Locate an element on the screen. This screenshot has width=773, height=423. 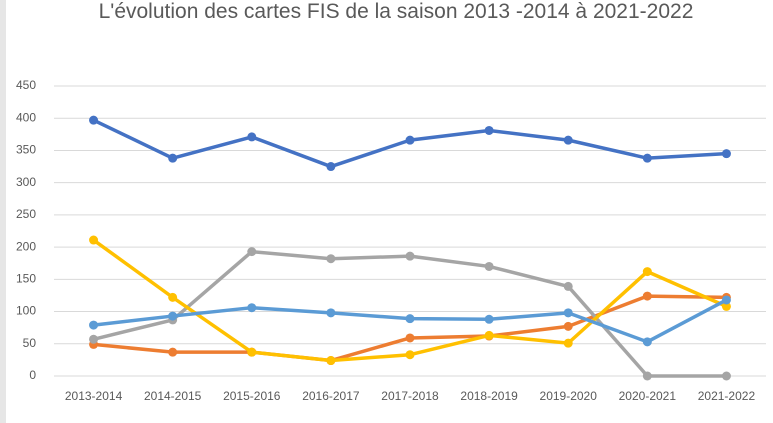
y-tick-label: 300 is located at coordinates (26, 182).